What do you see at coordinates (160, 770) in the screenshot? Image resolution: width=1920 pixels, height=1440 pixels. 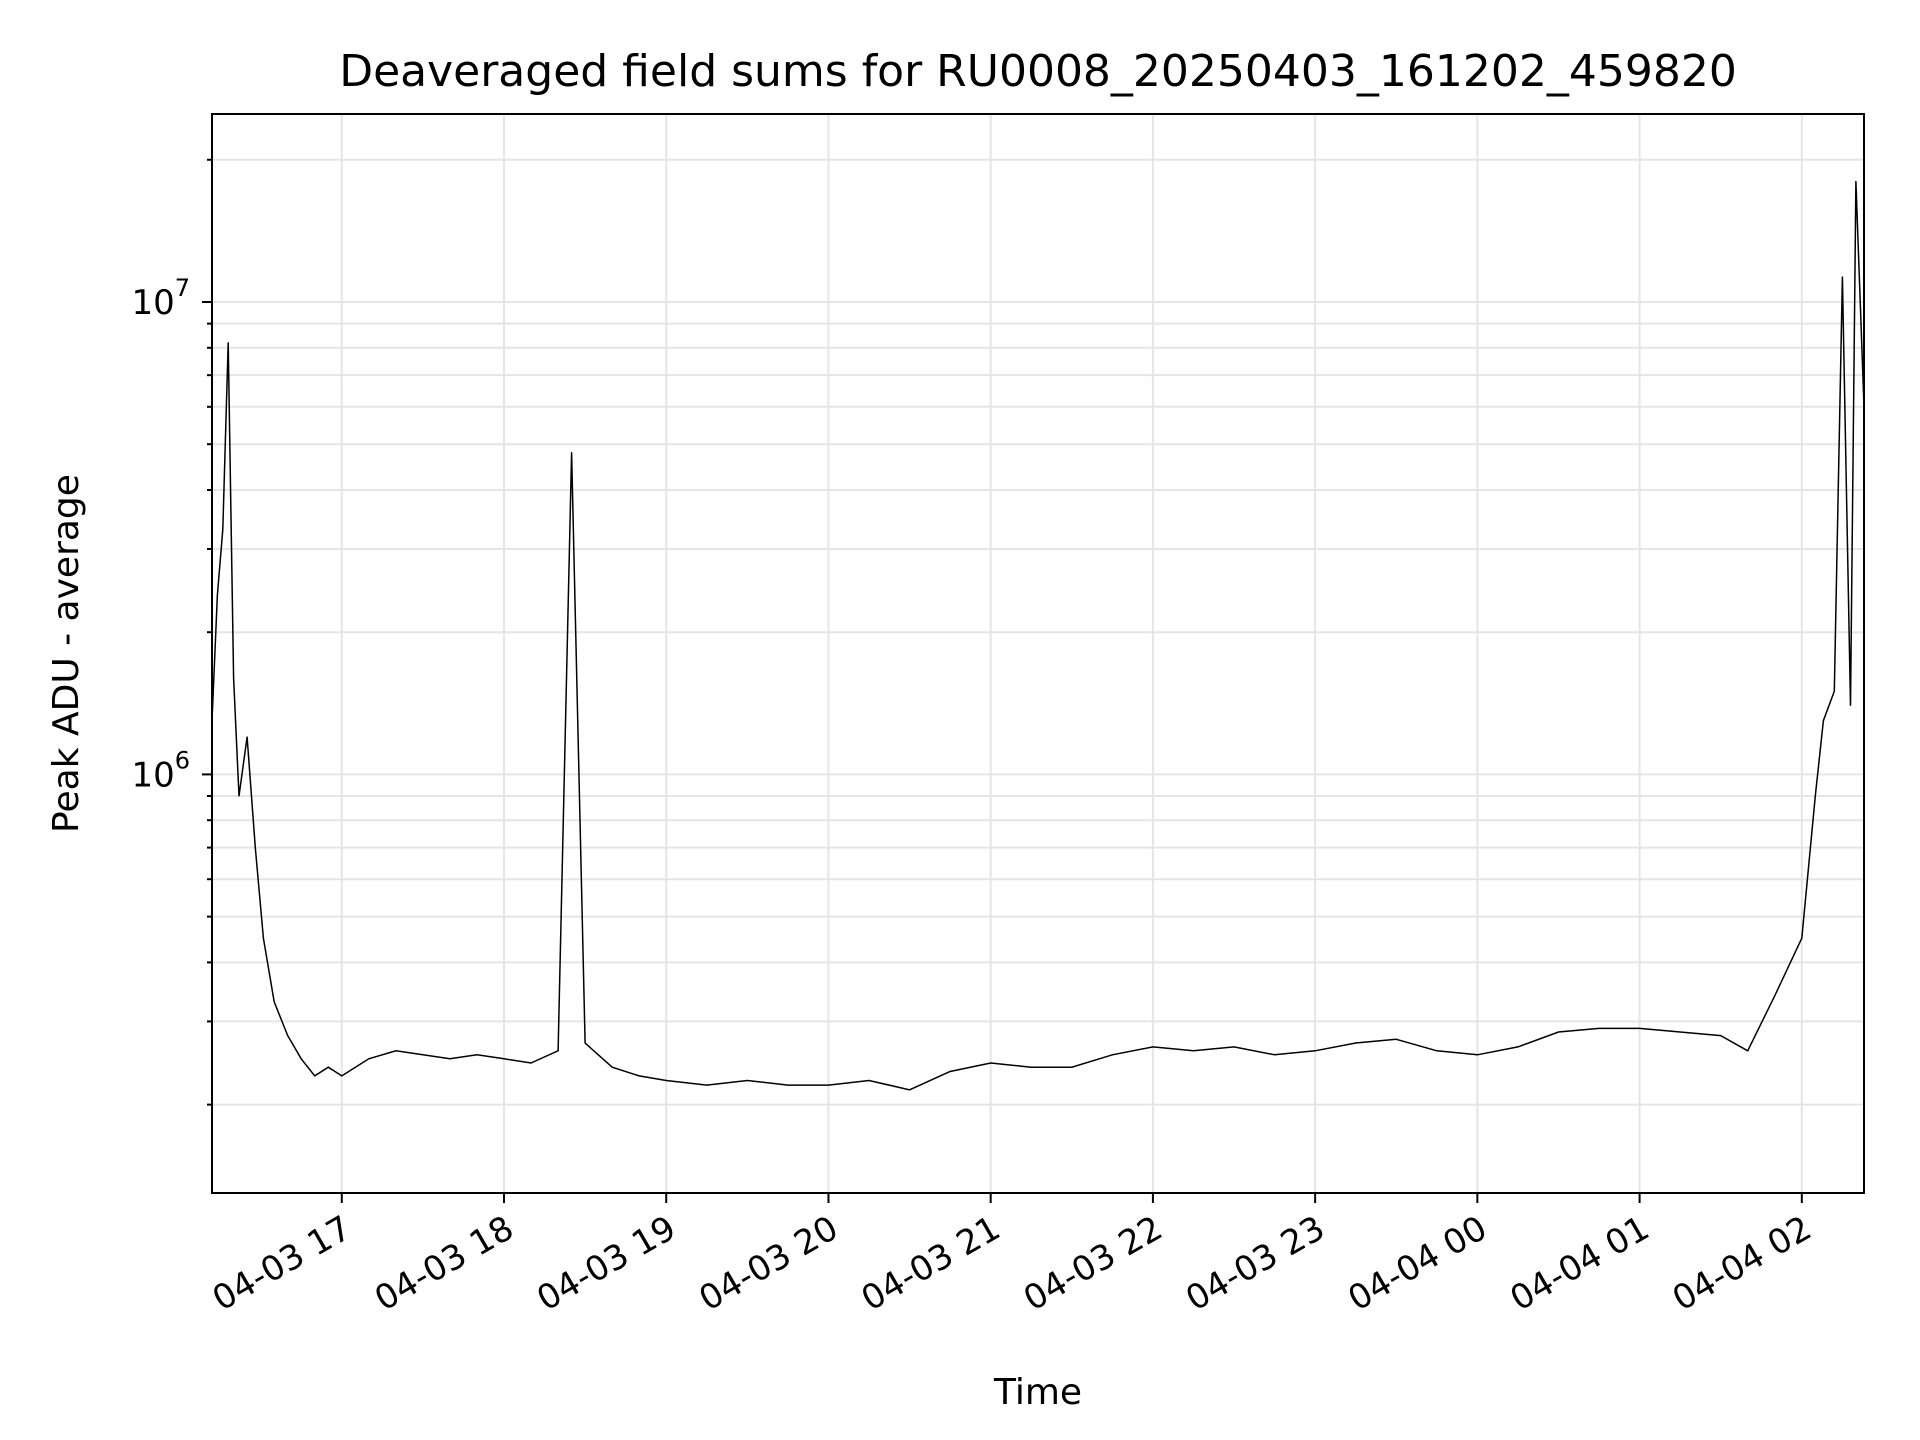 I see `y-tick-label: 10⁶` at bounding box center [160, 770].